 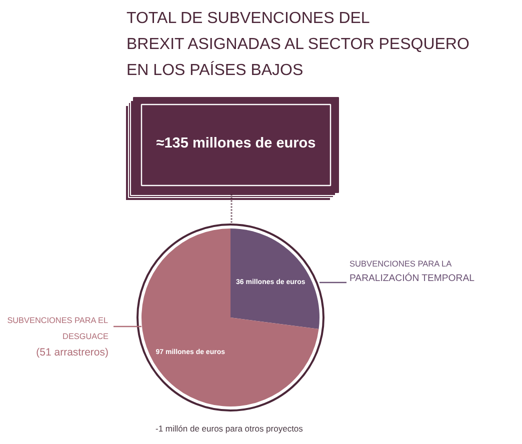 I want to click on slice-label: SUBVENCIONES PARA LA PARALIZACIÓN TEMPORAL, so click(x=413, y=271).